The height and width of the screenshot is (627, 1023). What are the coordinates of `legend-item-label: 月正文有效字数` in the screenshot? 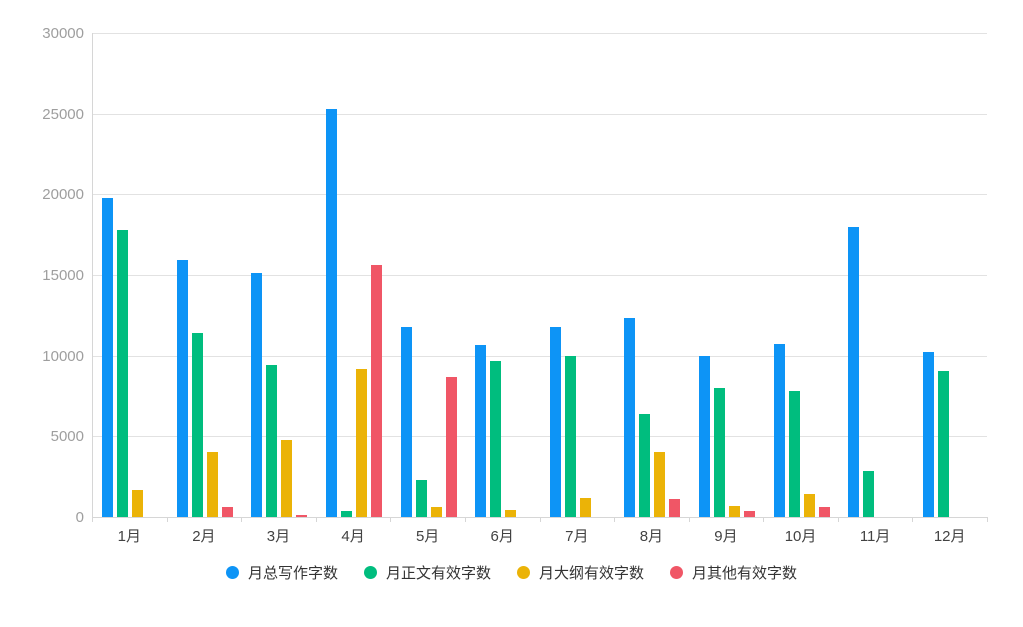 It's located at (438, 573).